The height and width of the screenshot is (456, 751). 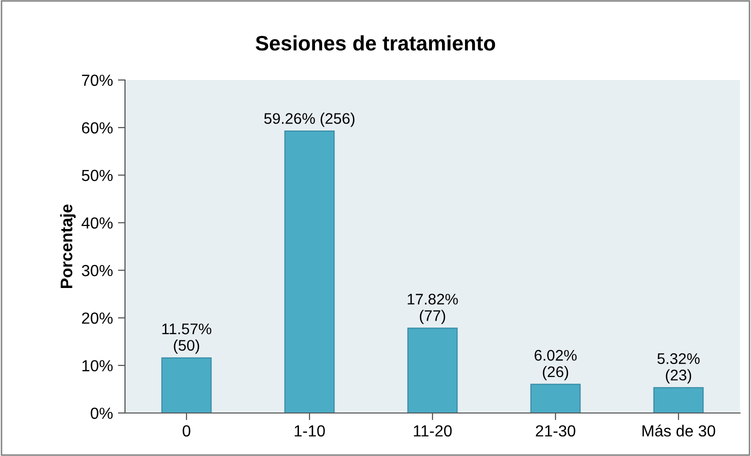 I want to click on y-tick-label: 0%, so click(x=101, y=413).